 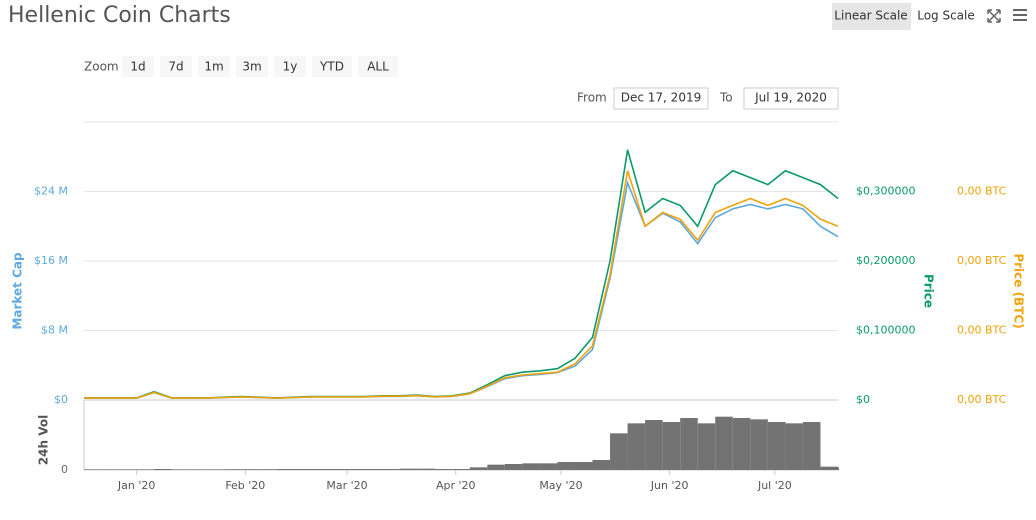 I want to click on y3-axis-title: Price (BTC), so click(x=1019, y=290).